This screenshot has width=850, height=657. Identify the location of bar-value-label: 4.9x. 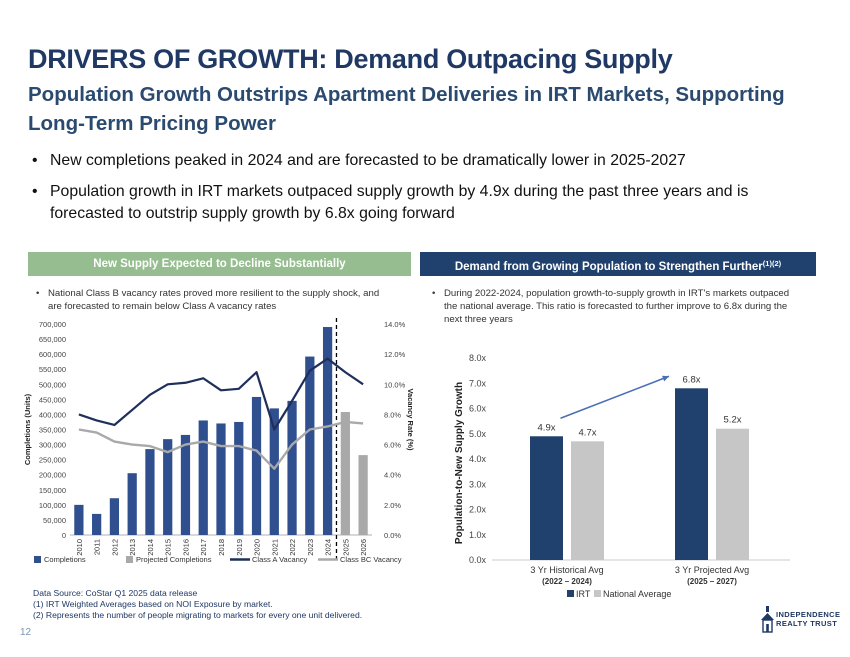
(547, 427).